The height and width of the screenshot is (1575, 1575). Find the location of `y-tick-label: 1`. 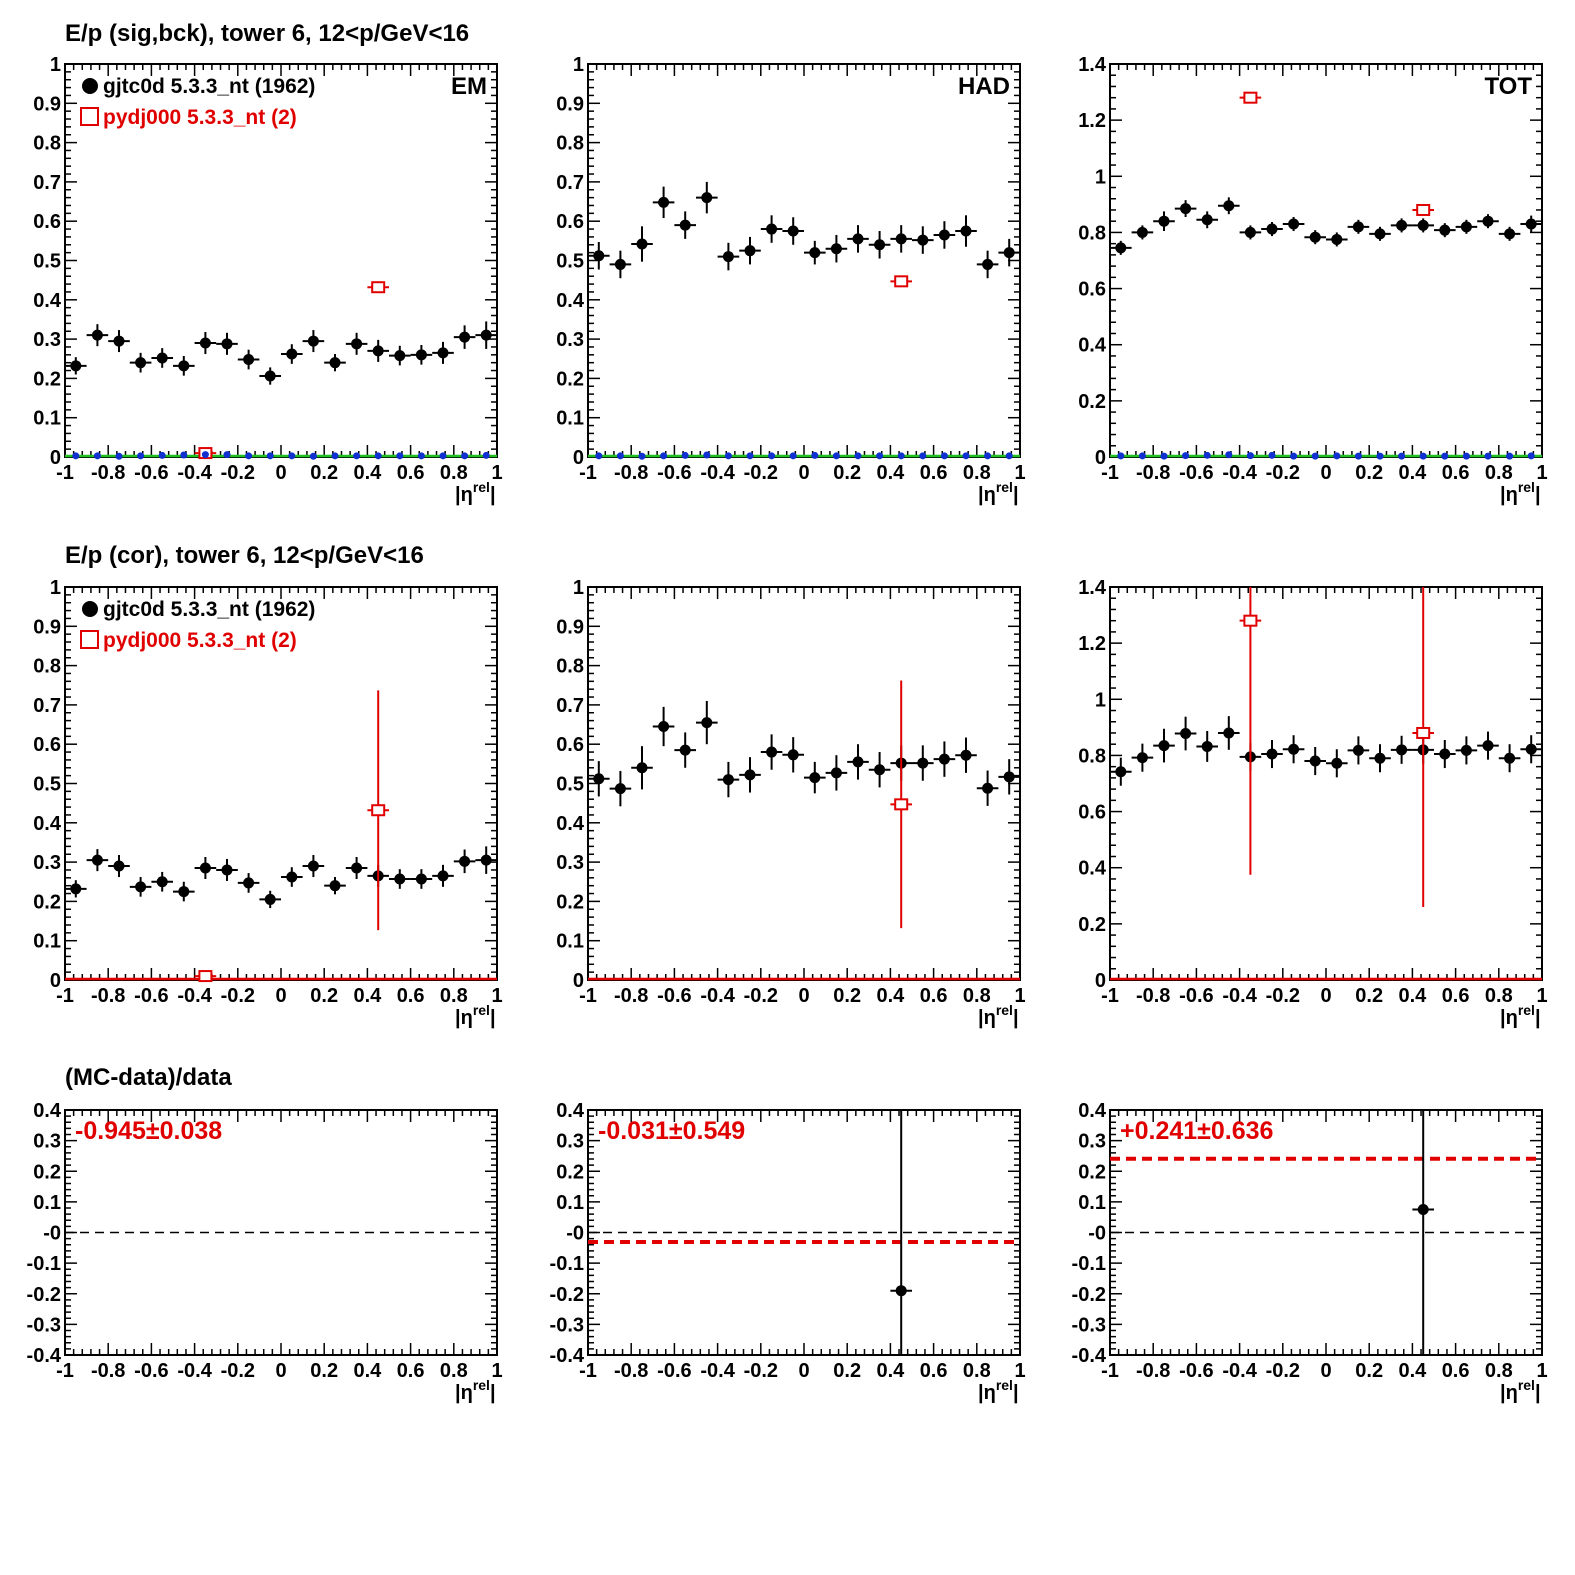

y-tick-label: 1 is located at coordinates (1100, 700).